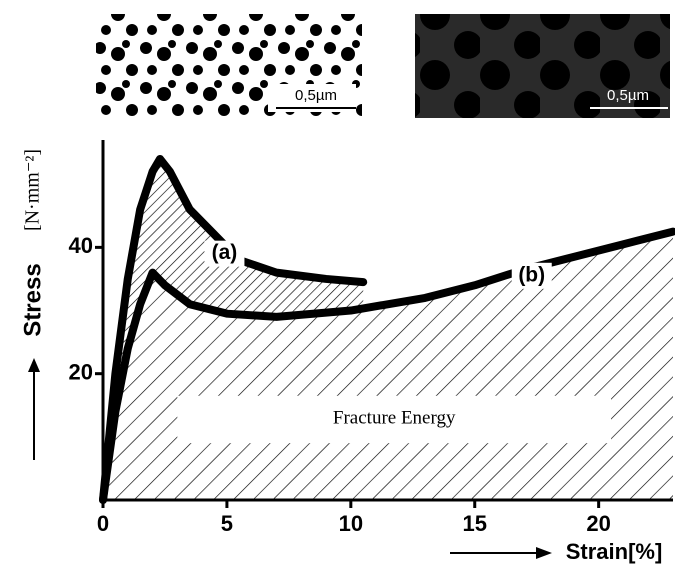 The height and width of the screenshot is (568, 675). I want to click on x-tick-label: 15, so click(474, 523).